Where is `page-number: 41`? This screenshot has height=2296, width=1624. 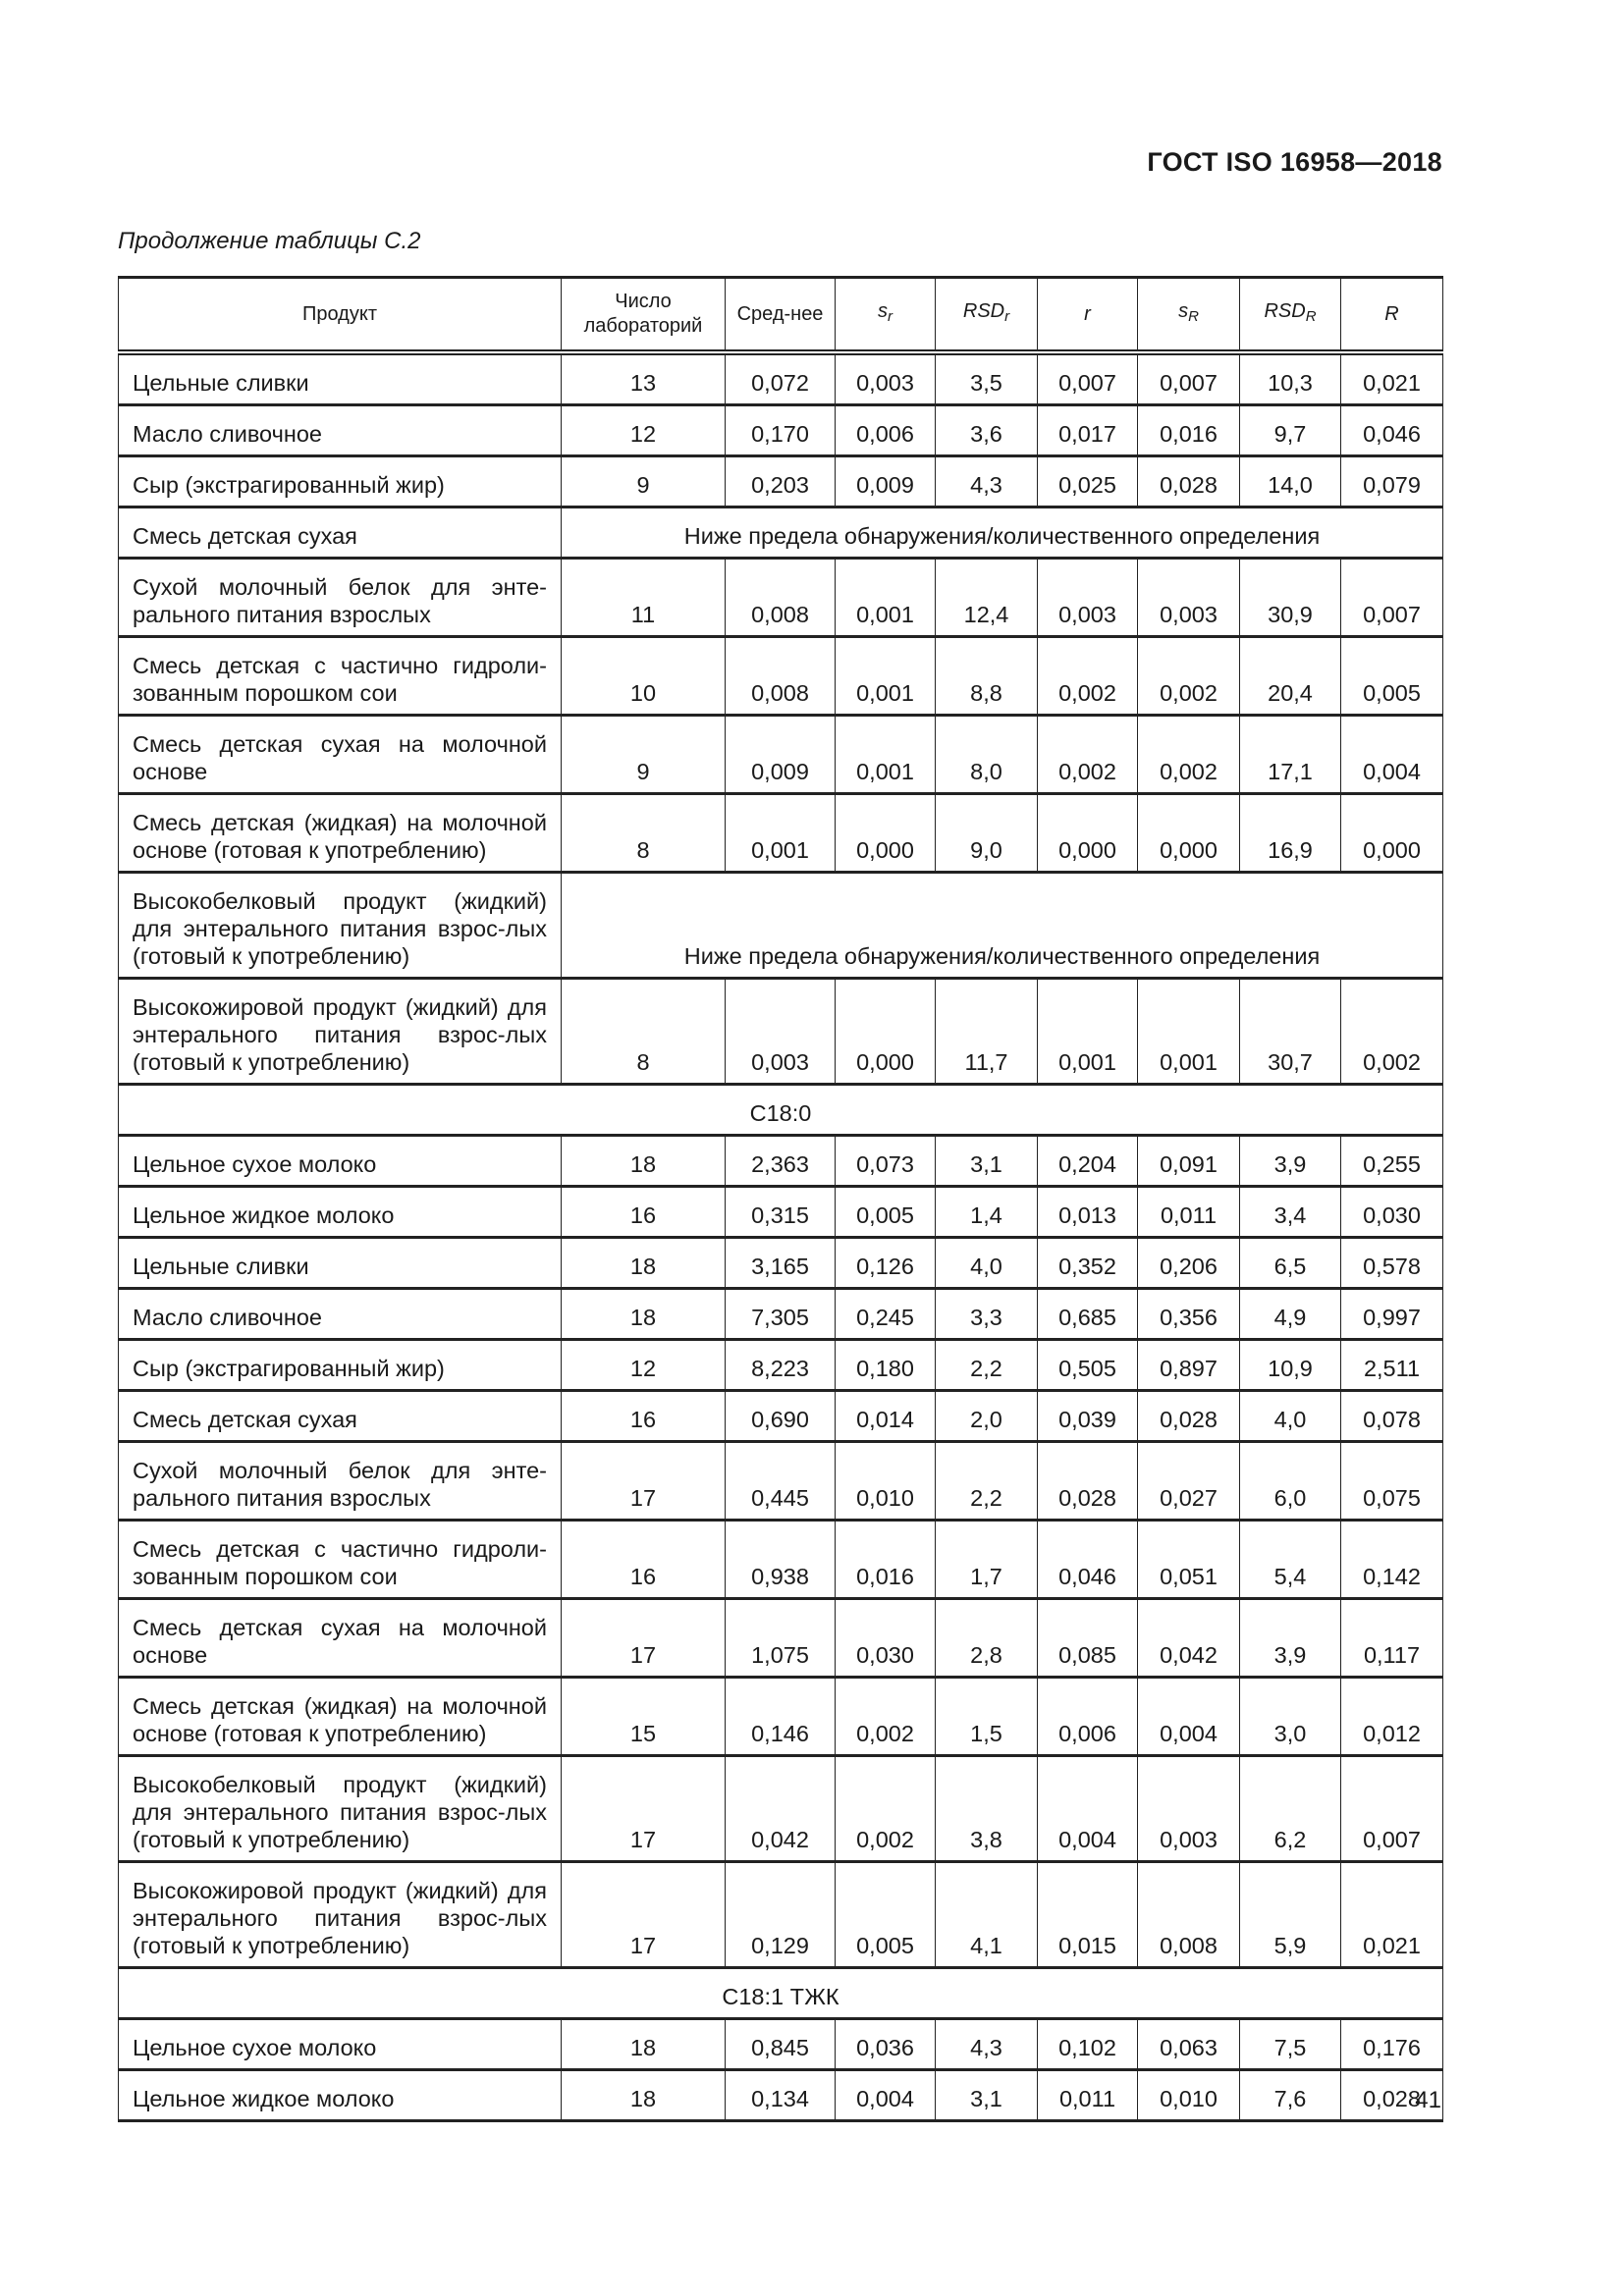
page-number: 41 is located at coordinates (1428, 2100).